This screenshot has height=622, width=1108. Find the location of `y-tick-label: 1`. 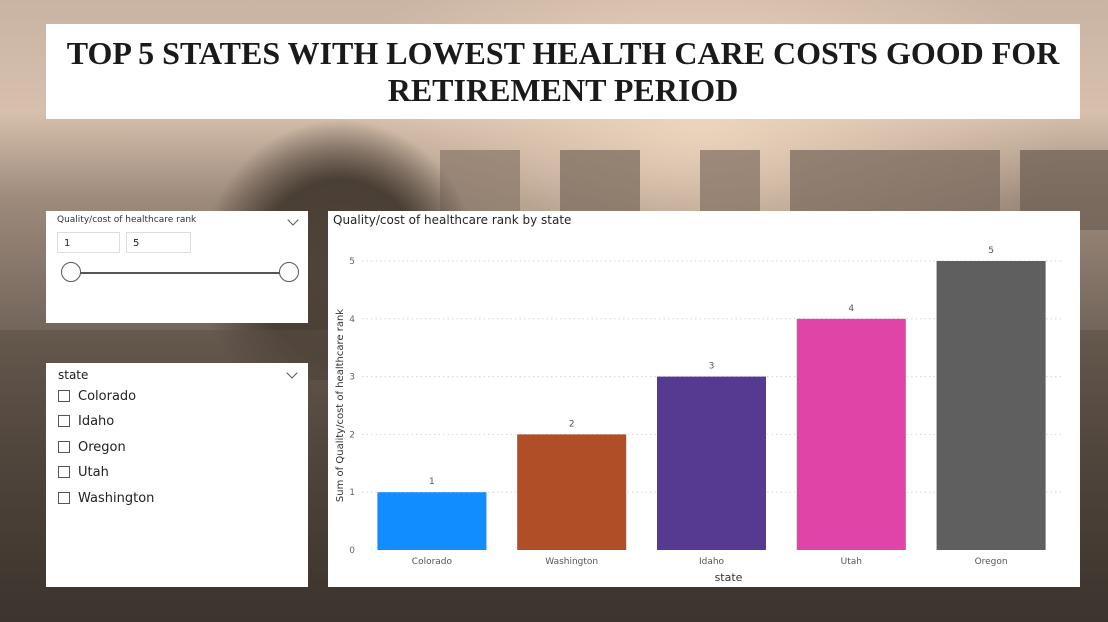

y-tick-label: 1 is located at coordinates (352, 493).